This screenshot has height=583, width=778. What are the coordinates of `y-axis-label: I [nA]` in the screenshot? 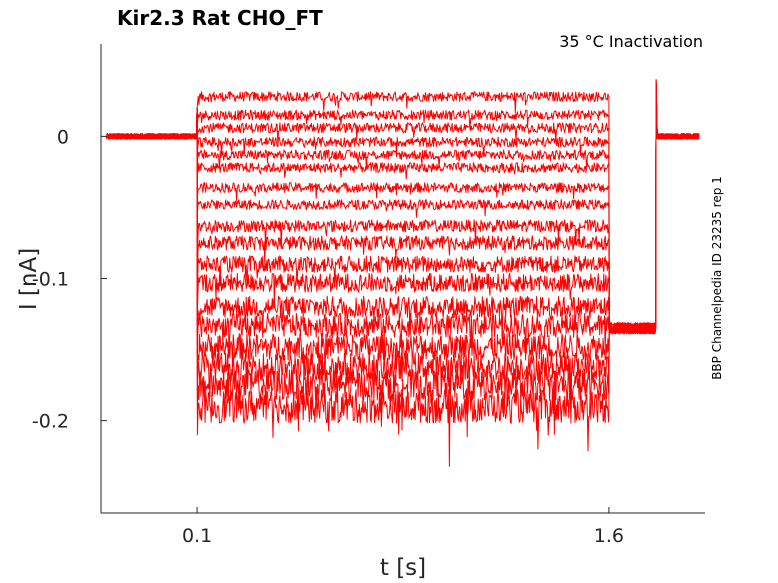 It's located at (29, 279).